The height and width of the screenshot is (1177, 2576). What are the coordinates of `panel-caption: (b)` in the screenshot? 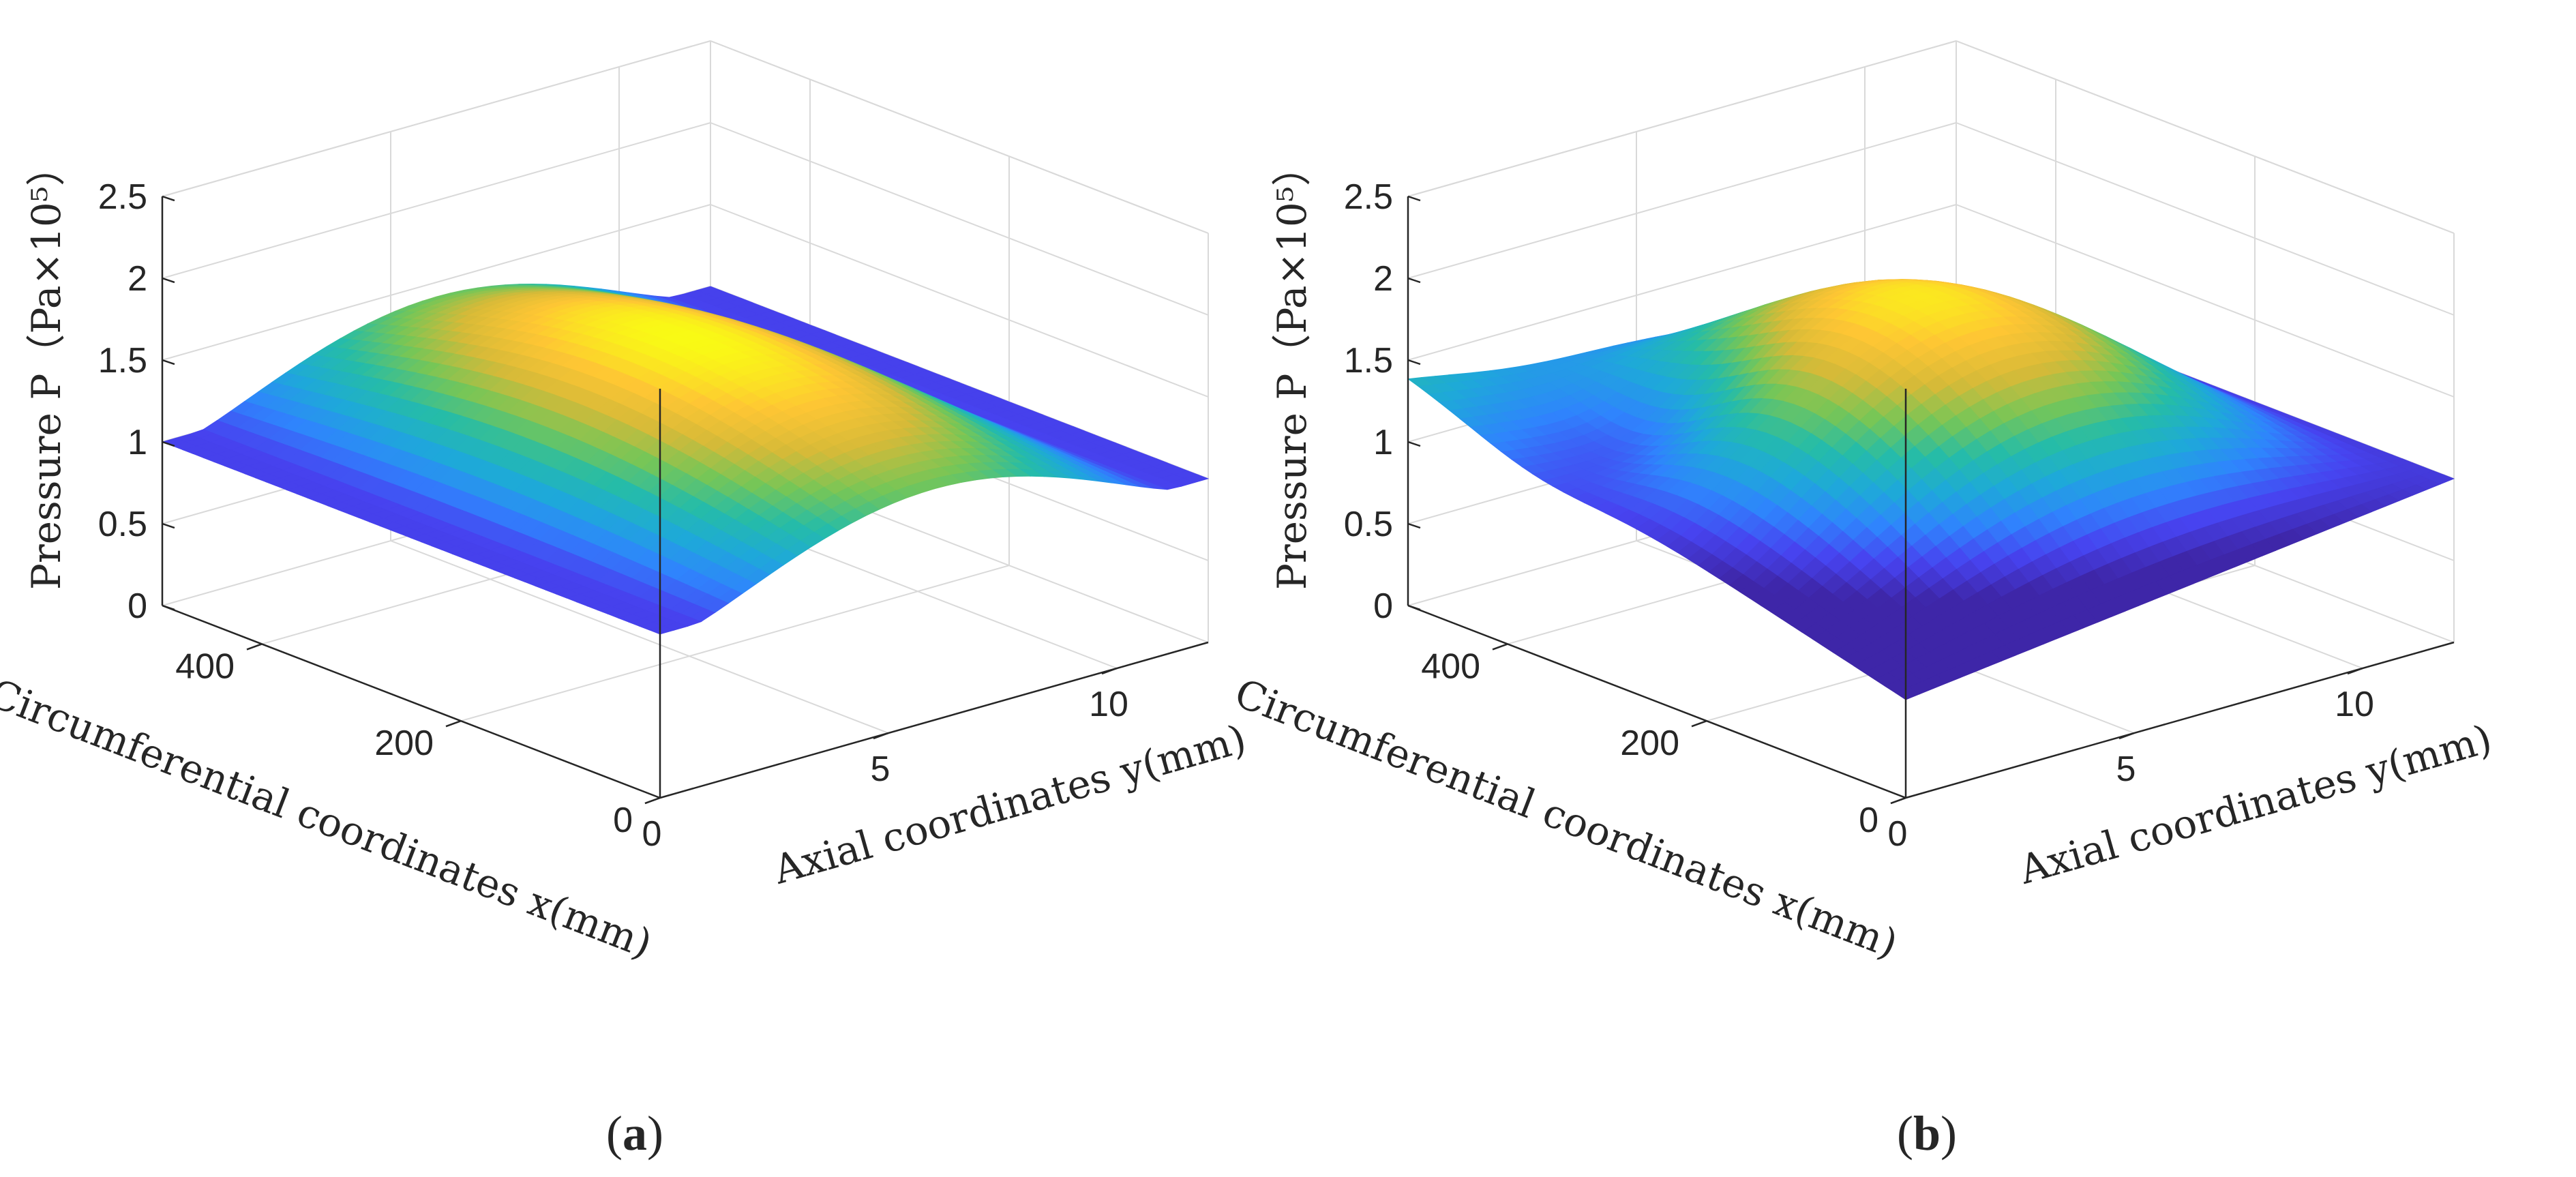 It's located at (1927, 1133).